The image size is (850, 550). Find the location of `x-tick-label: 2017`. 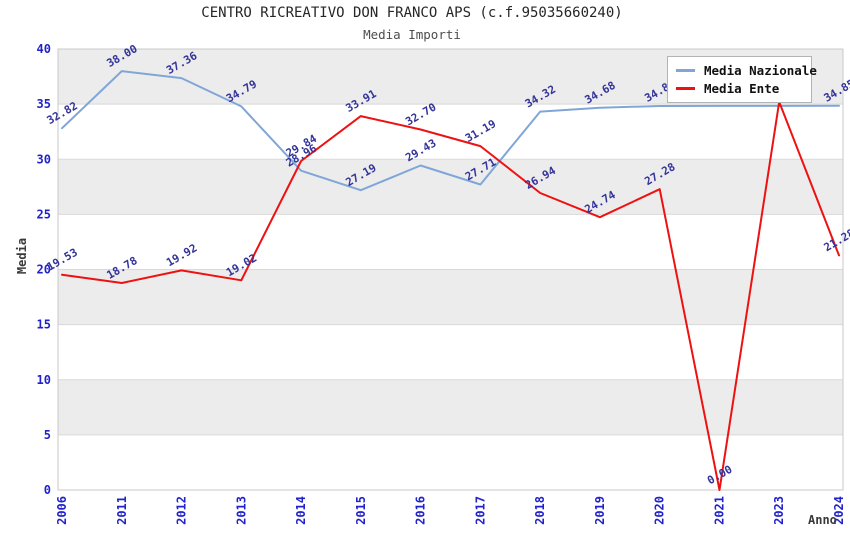

x-tick-label: 2017 is located at coordinates (480, 510).